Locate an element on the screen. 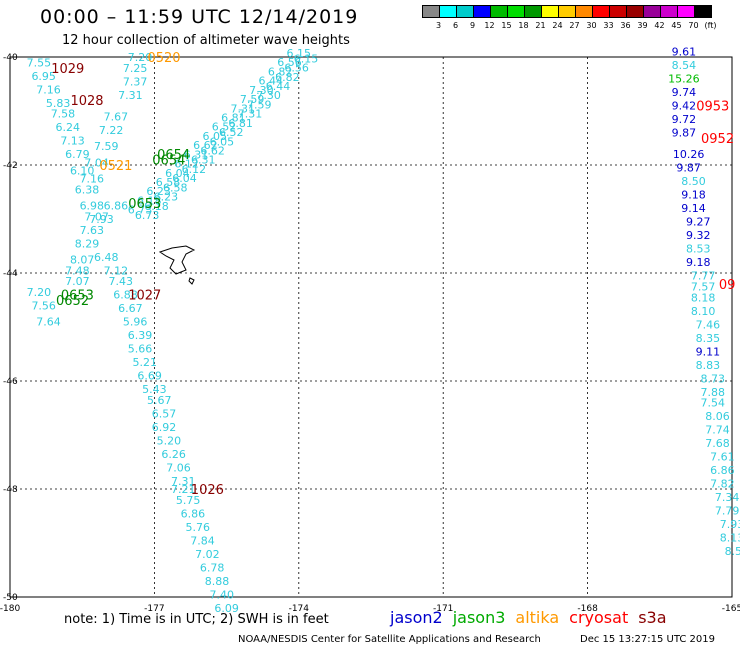 Image resolution: width=740 pixels, height=650 pixels. swh-value: 7.30 is located at coordinates (268, 95).